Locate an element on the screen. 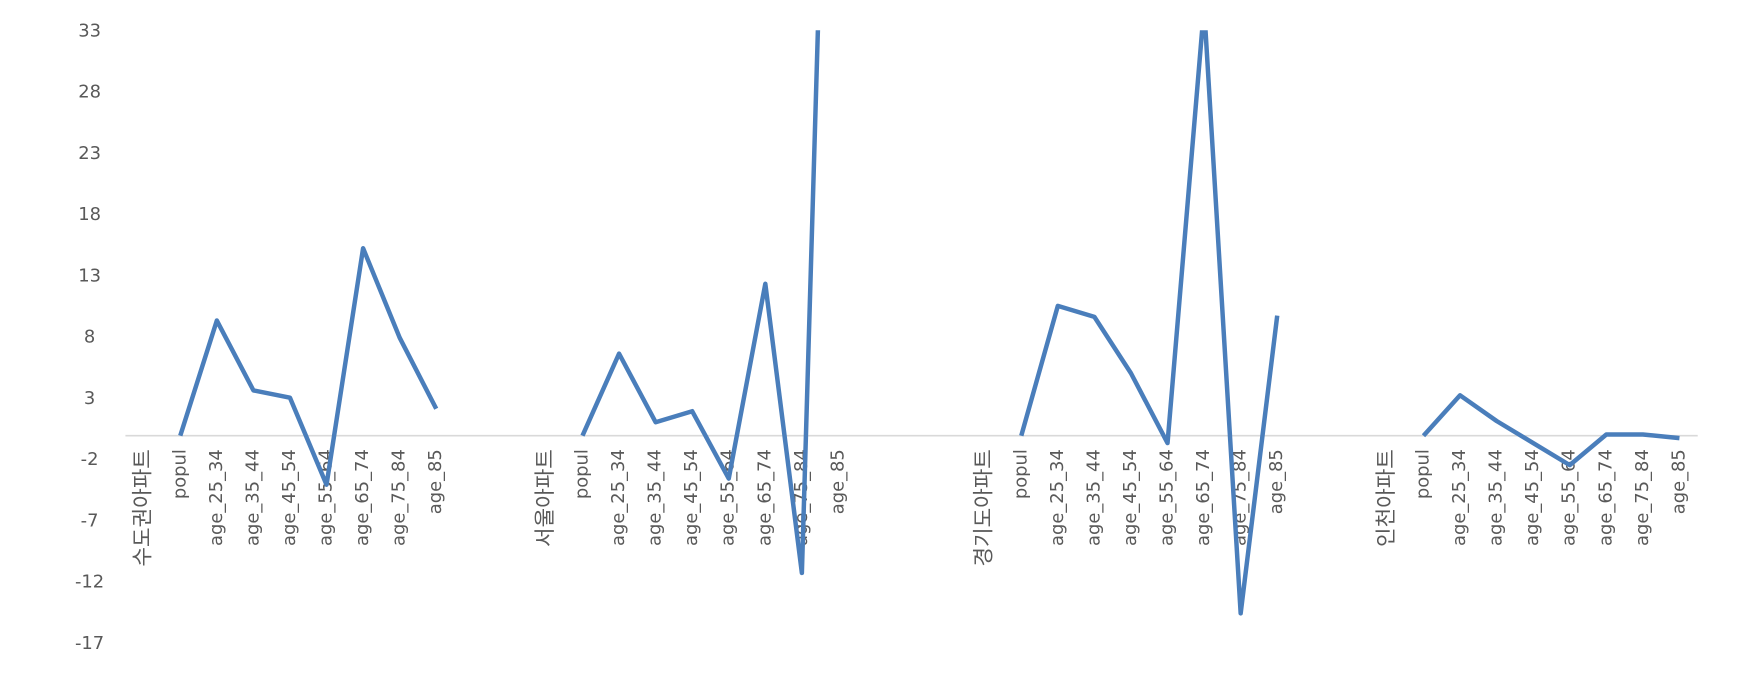  group-label: 서울아파트 is located at coordinates (545, 498).